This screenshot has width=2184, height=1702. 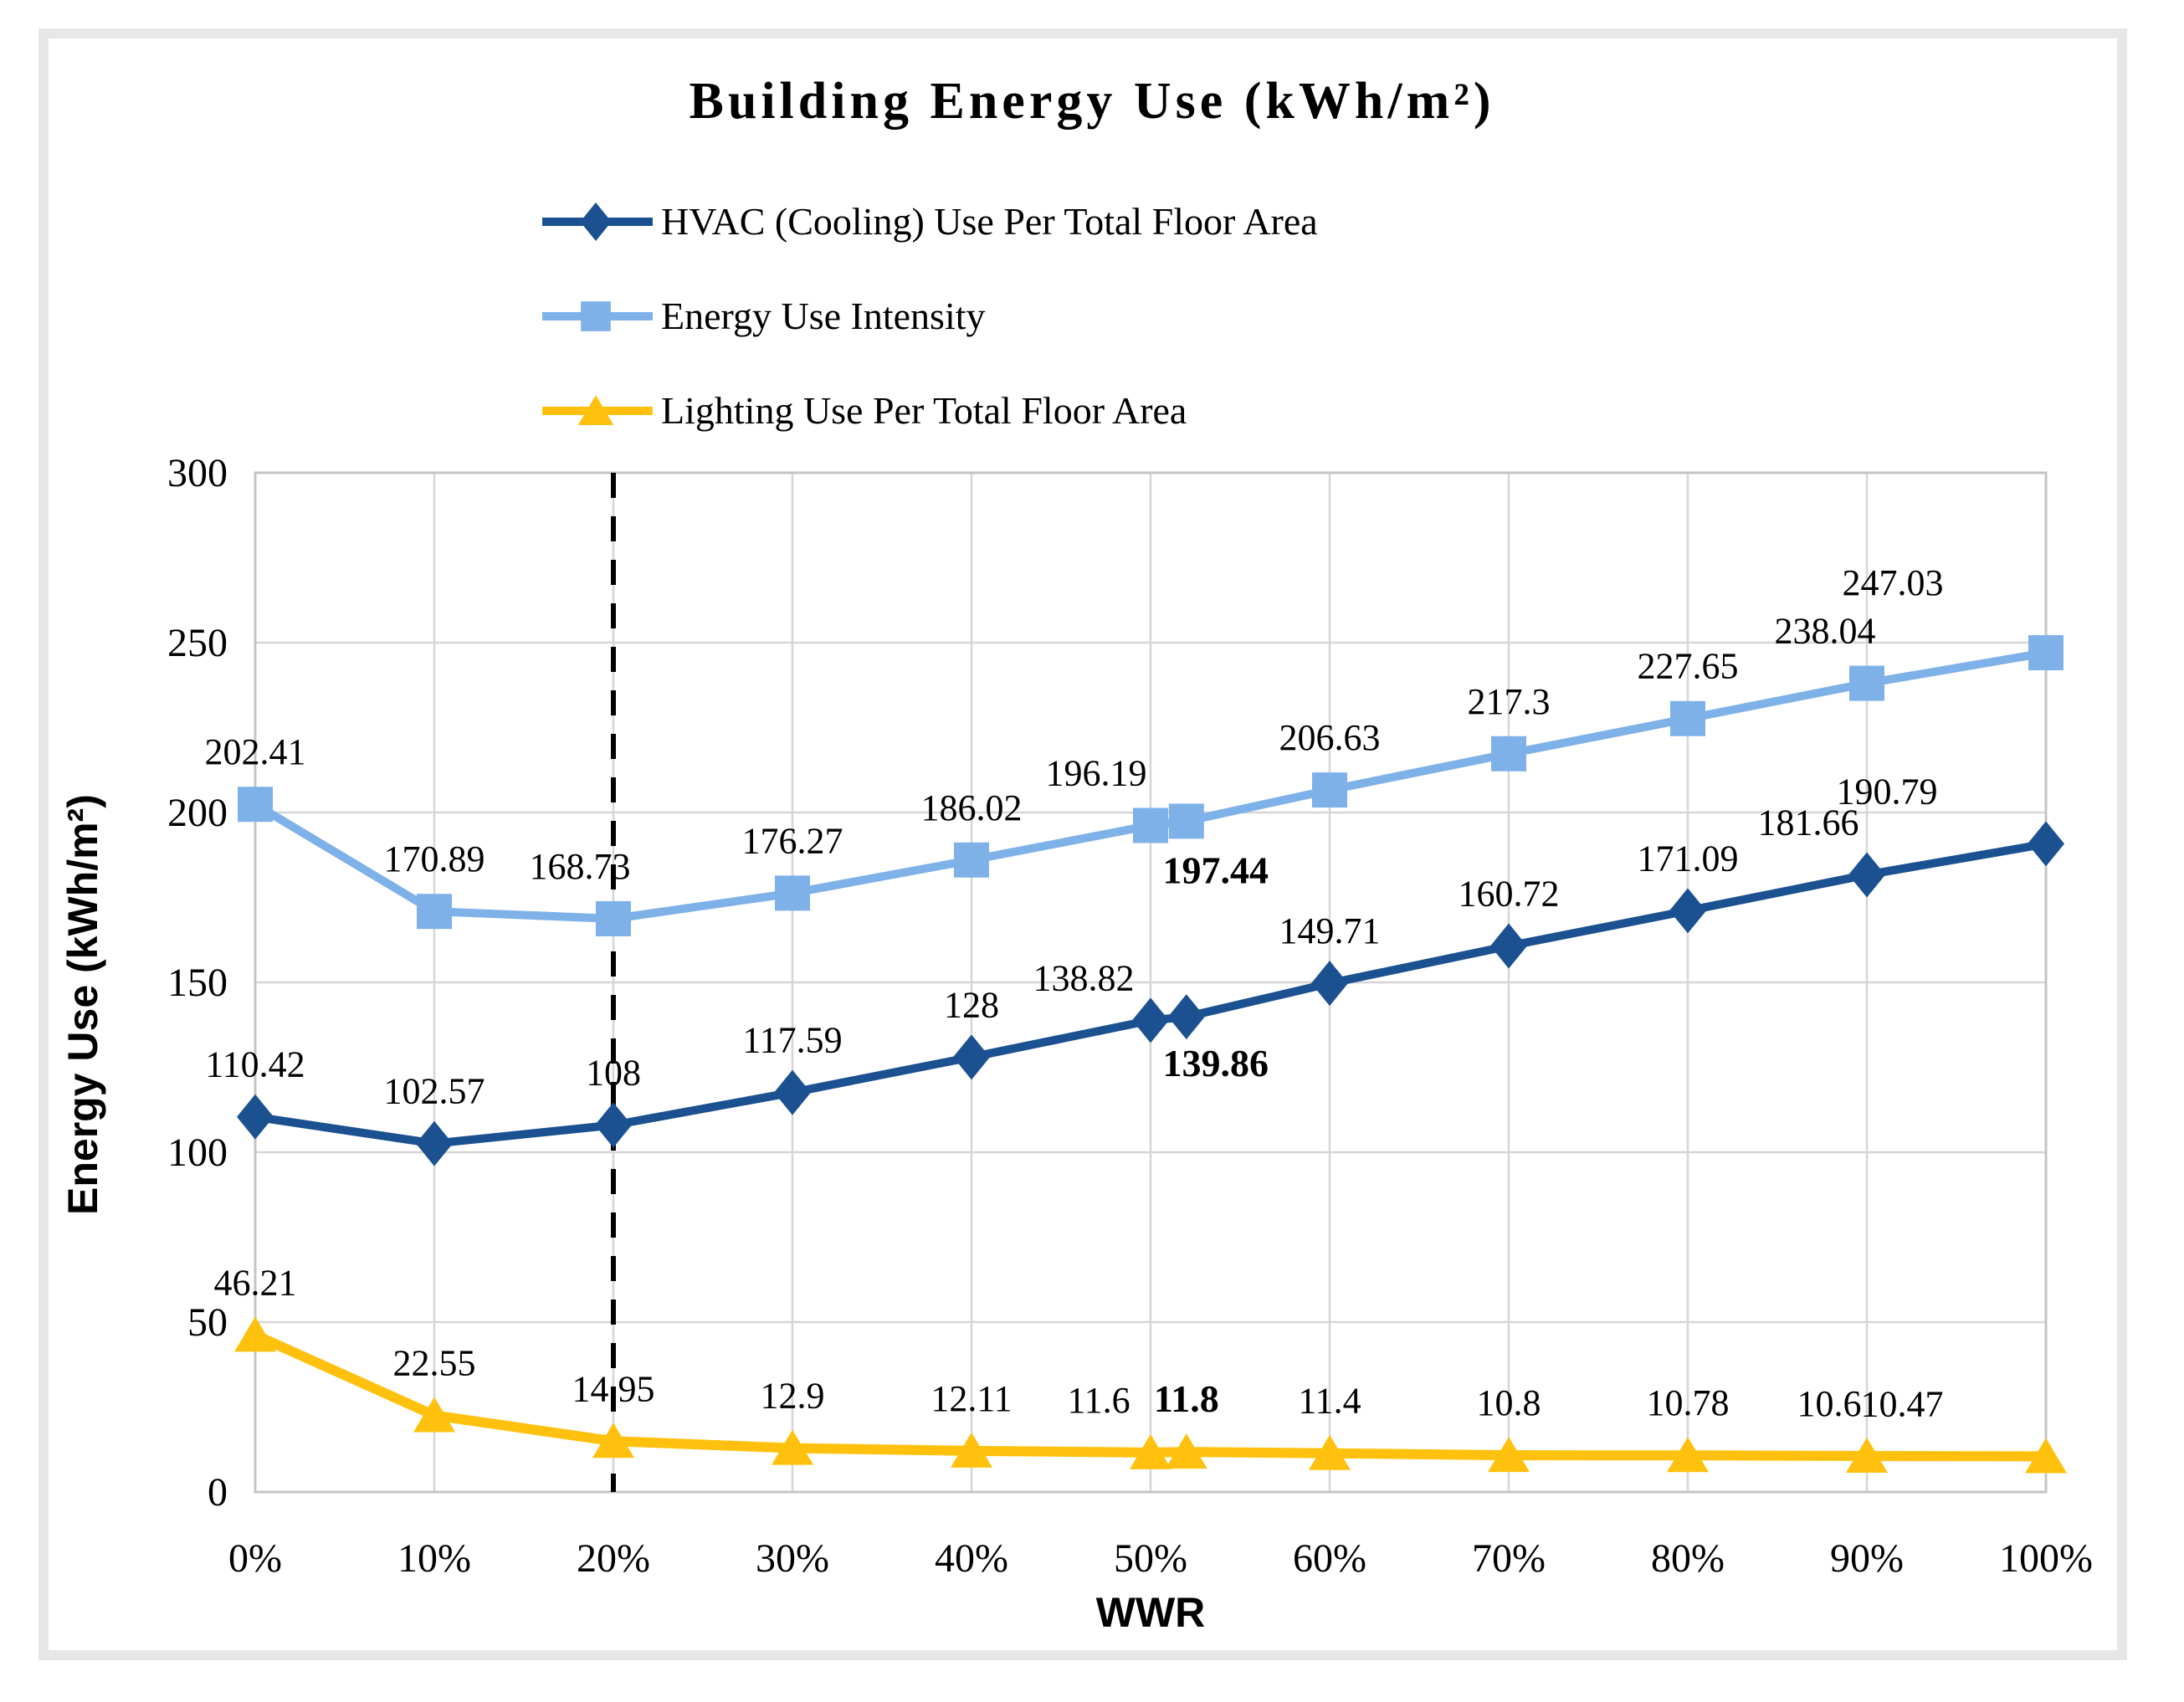 What do you see at coordinates (972, 807) in the screenshot?
I see `data-label-eui: 186.02` at bounding box center [972, 807].